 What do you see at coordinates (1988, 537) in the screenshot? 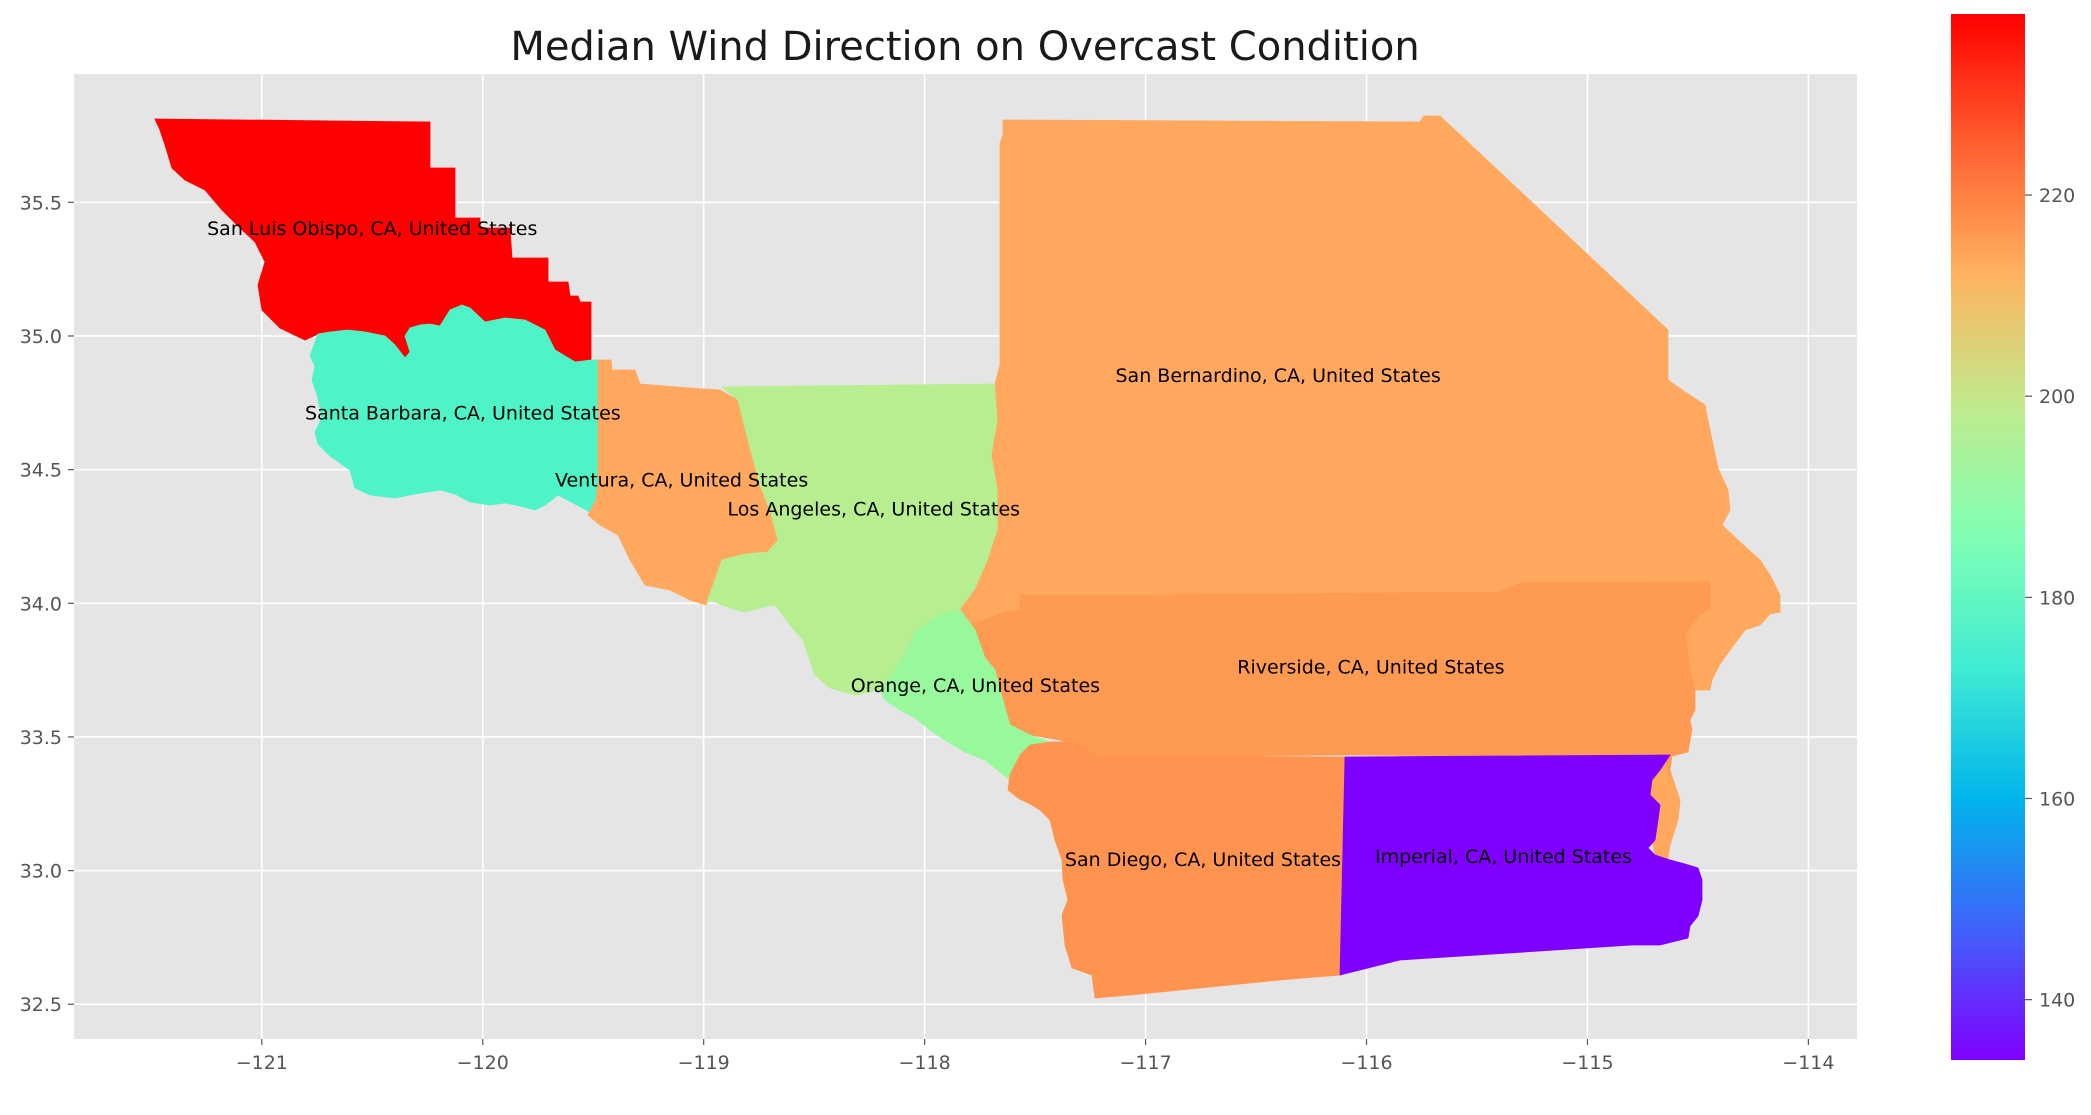
I see `colorbar` at bounding box center [1988, 537].